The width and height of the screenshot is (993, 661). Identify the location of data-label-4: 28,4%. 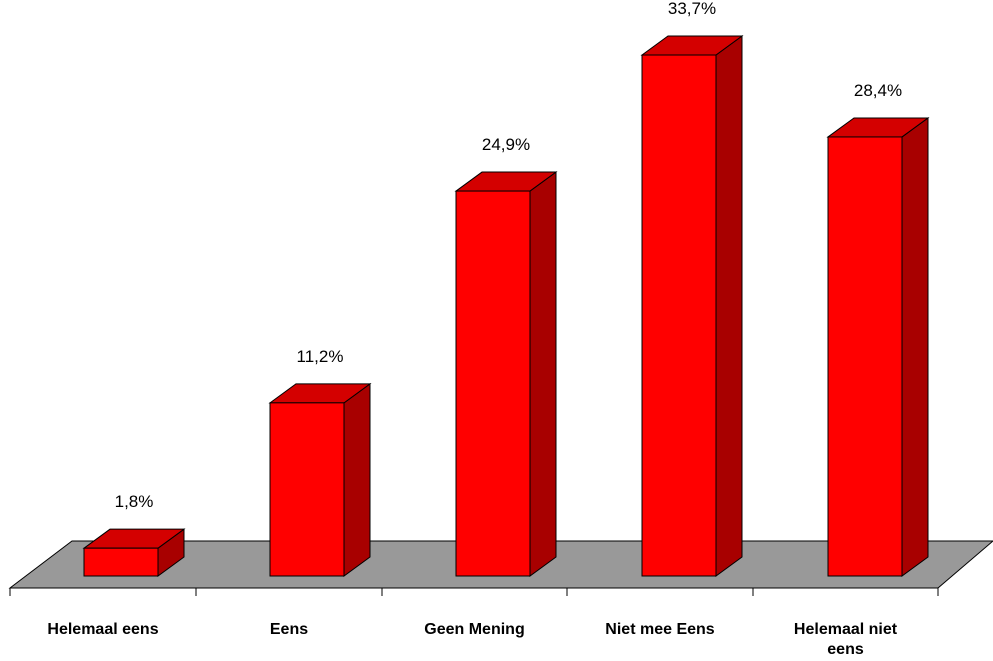
(878, 90).